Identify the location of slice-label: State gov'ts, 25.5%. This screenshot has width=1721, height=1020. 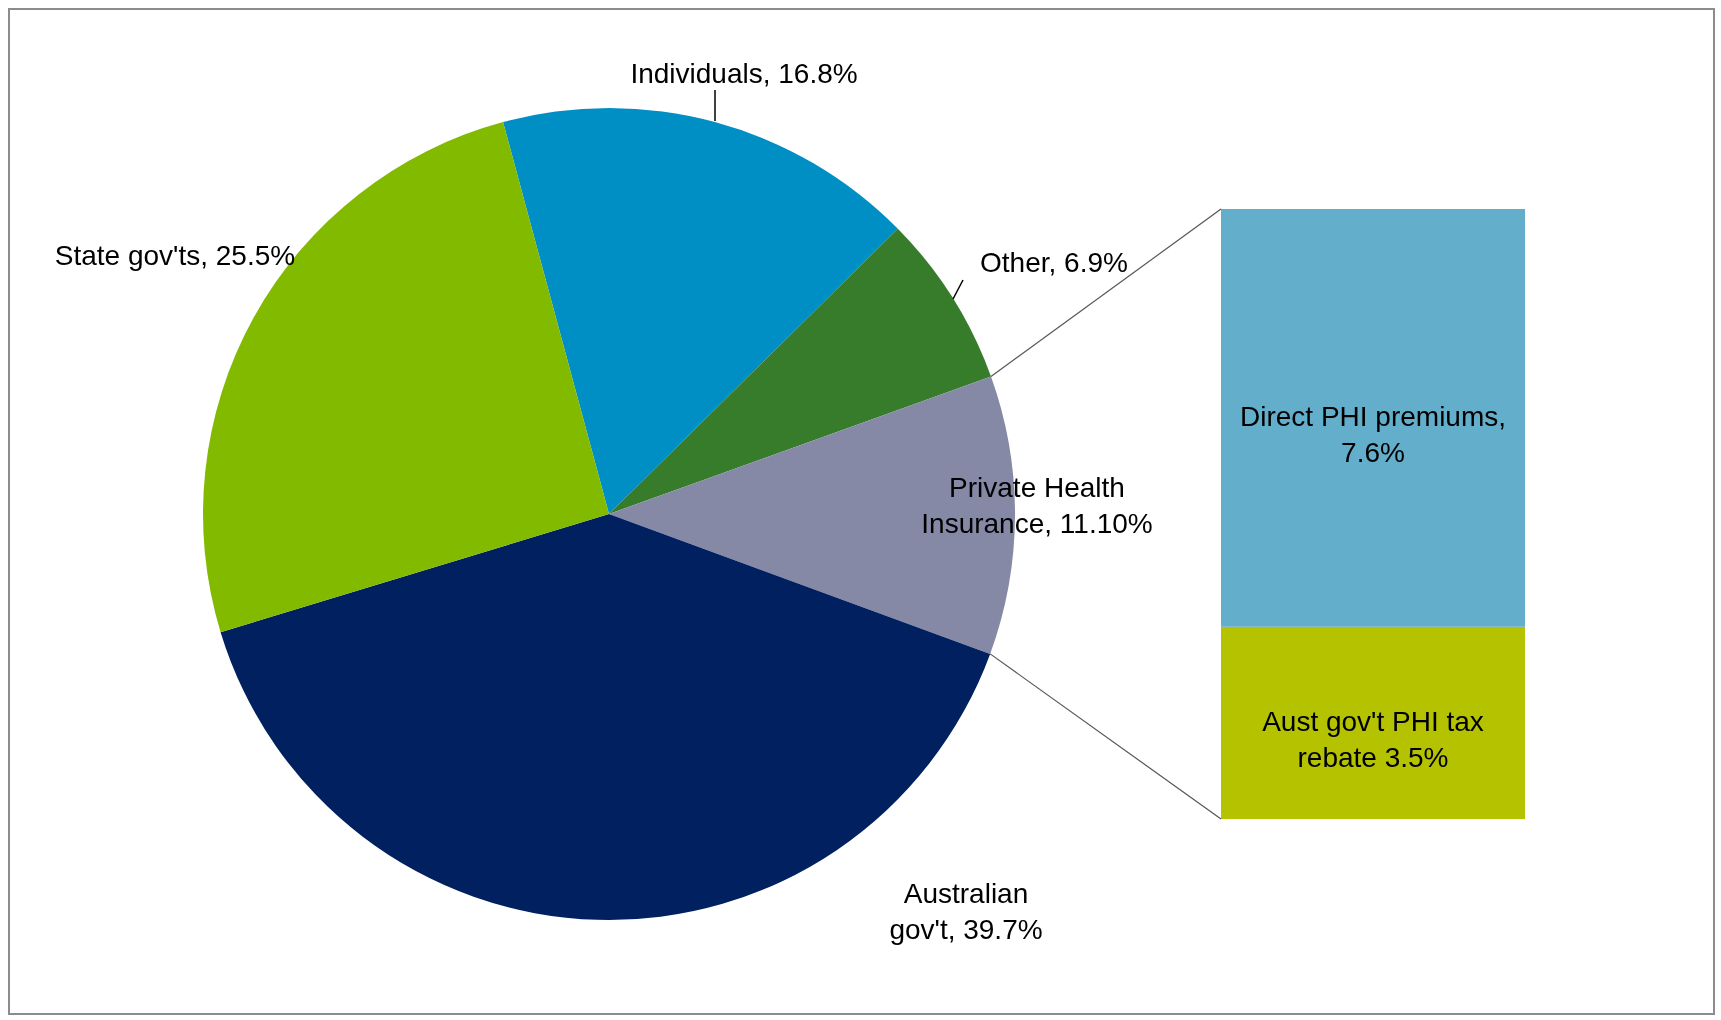
(175, 255).